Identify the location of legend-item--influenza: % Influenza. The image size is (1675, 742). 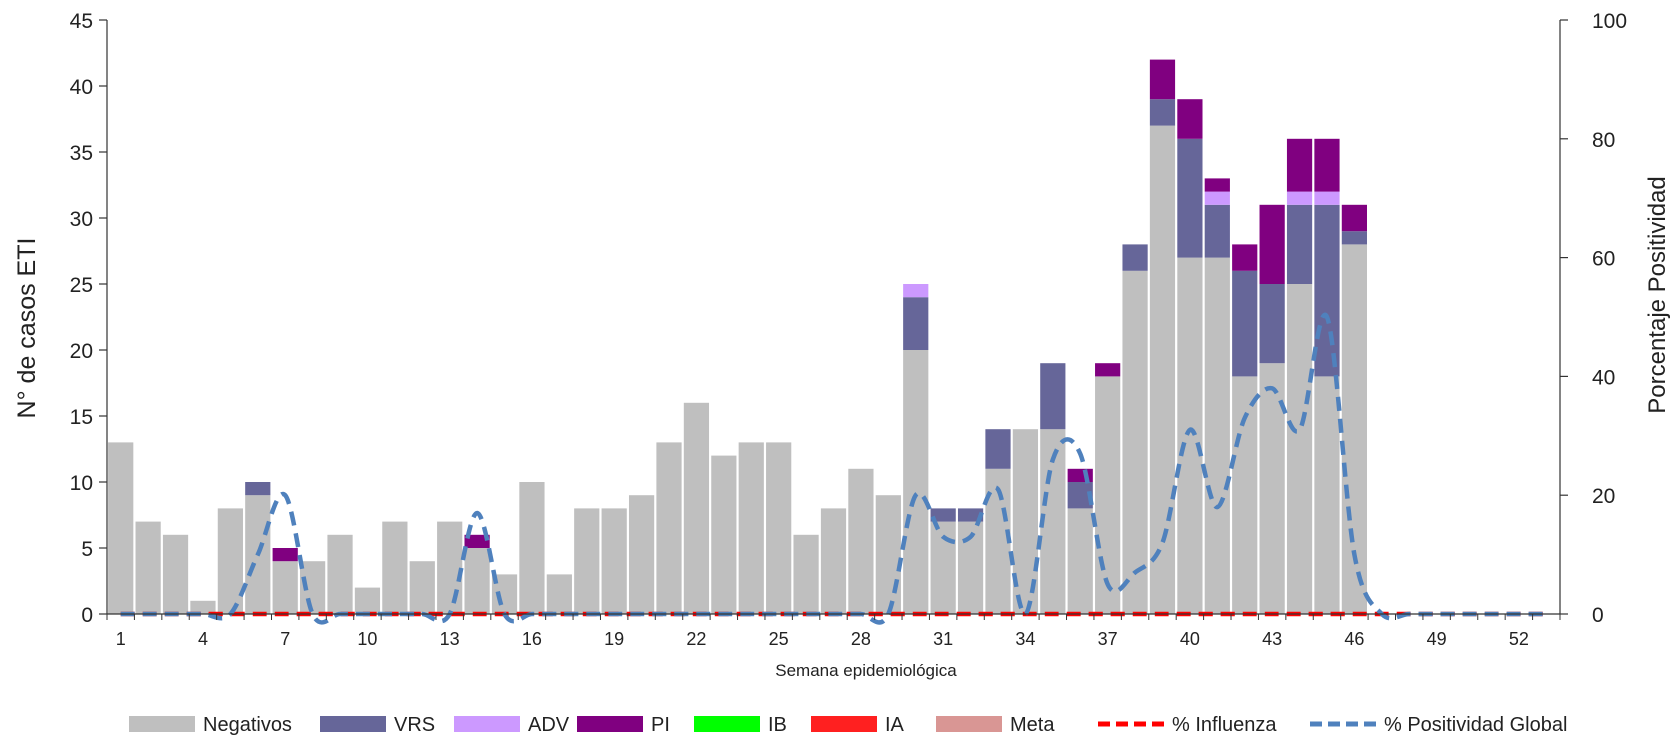
(1187, 725).